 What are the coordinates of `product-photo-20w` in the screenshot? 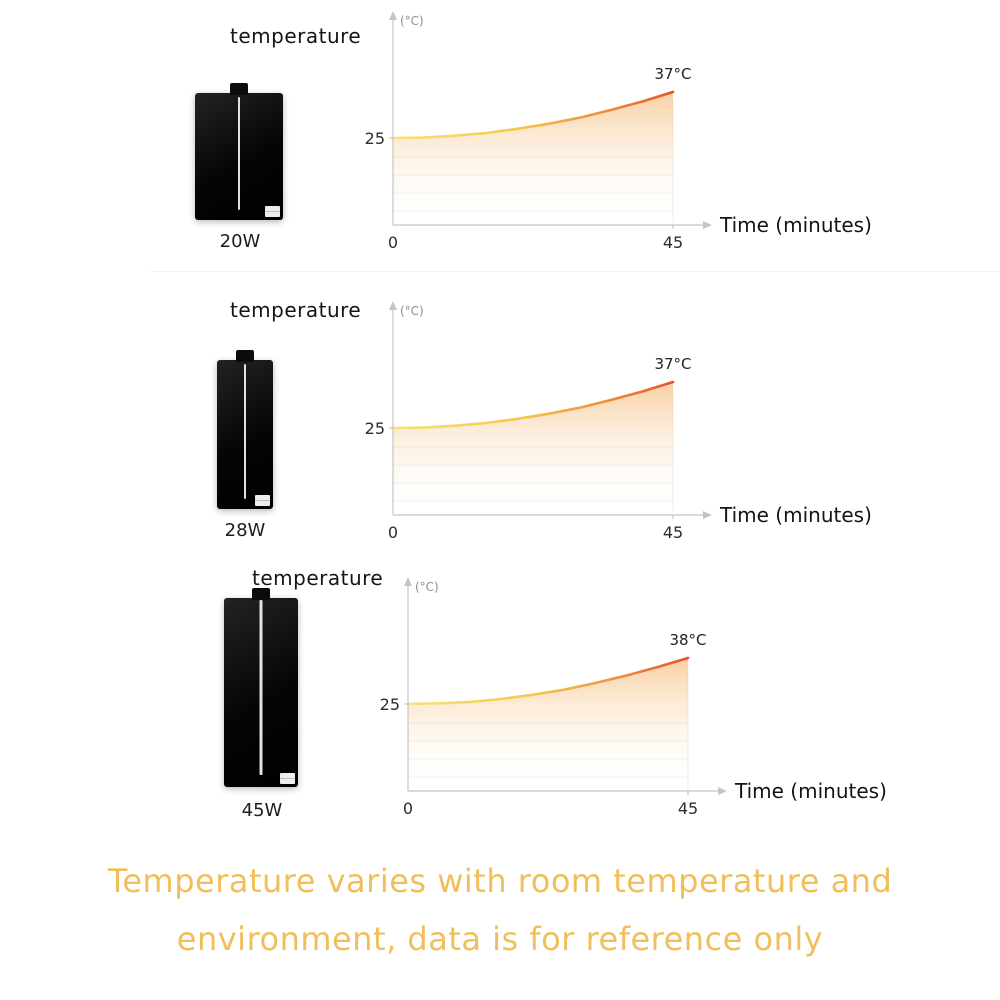 It's located at (239, 151).